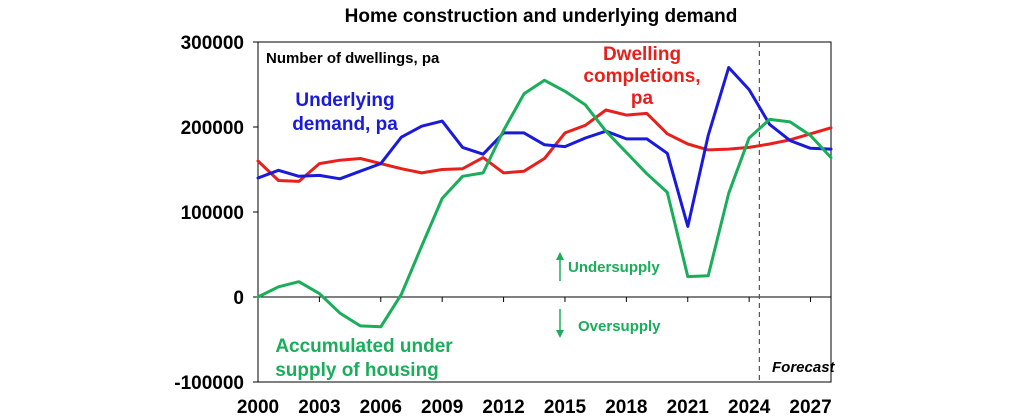 The image size is (1024, 420). What do you see at coordinates (642, 54) in the screenshot?
I see `legend-dwelling-completions-line-1: Dwelling` at bounding box center [642, 54].